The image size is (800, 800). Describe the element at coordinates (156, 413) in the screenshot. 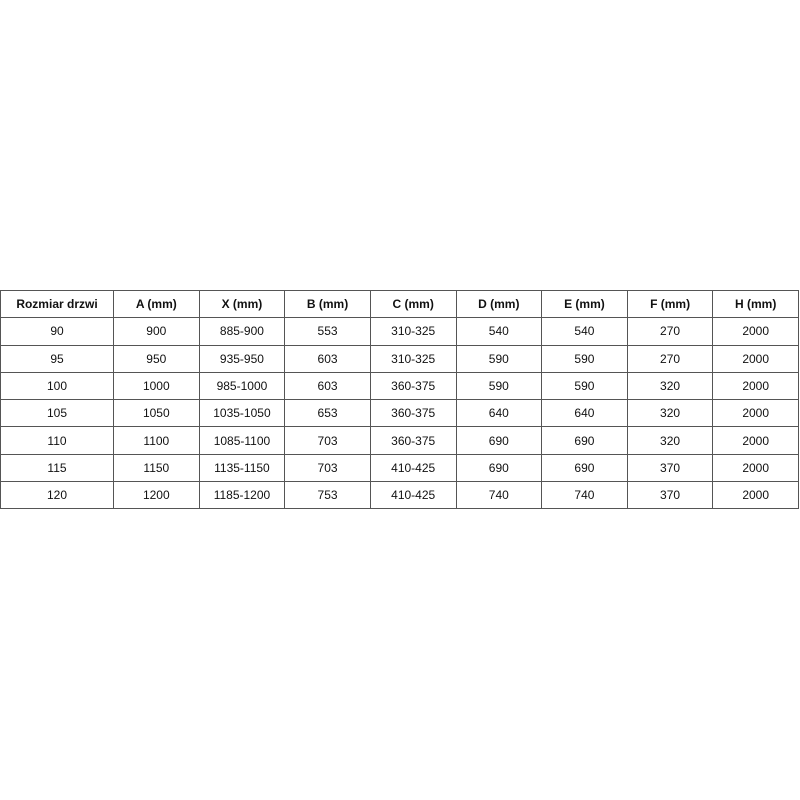

I see `table-cell: 1050` at that location.